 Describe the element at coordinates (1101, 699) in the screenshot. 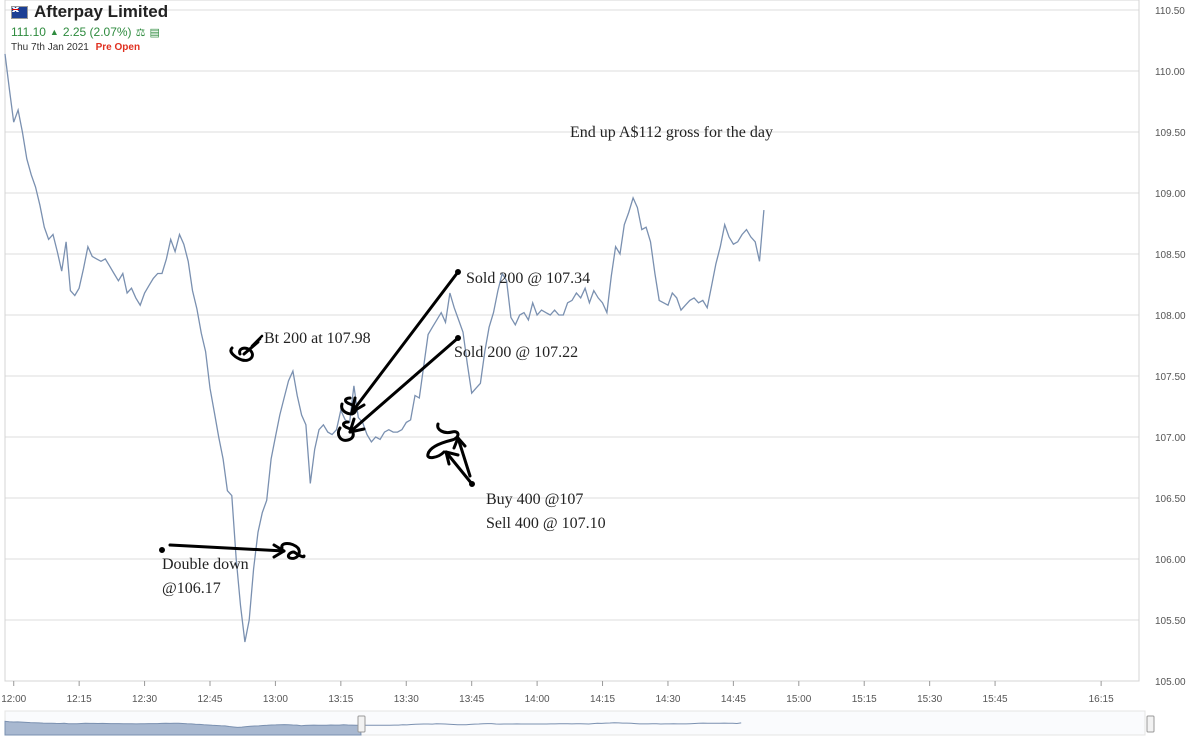

I see `x-tick-label: 16:15` at that location.